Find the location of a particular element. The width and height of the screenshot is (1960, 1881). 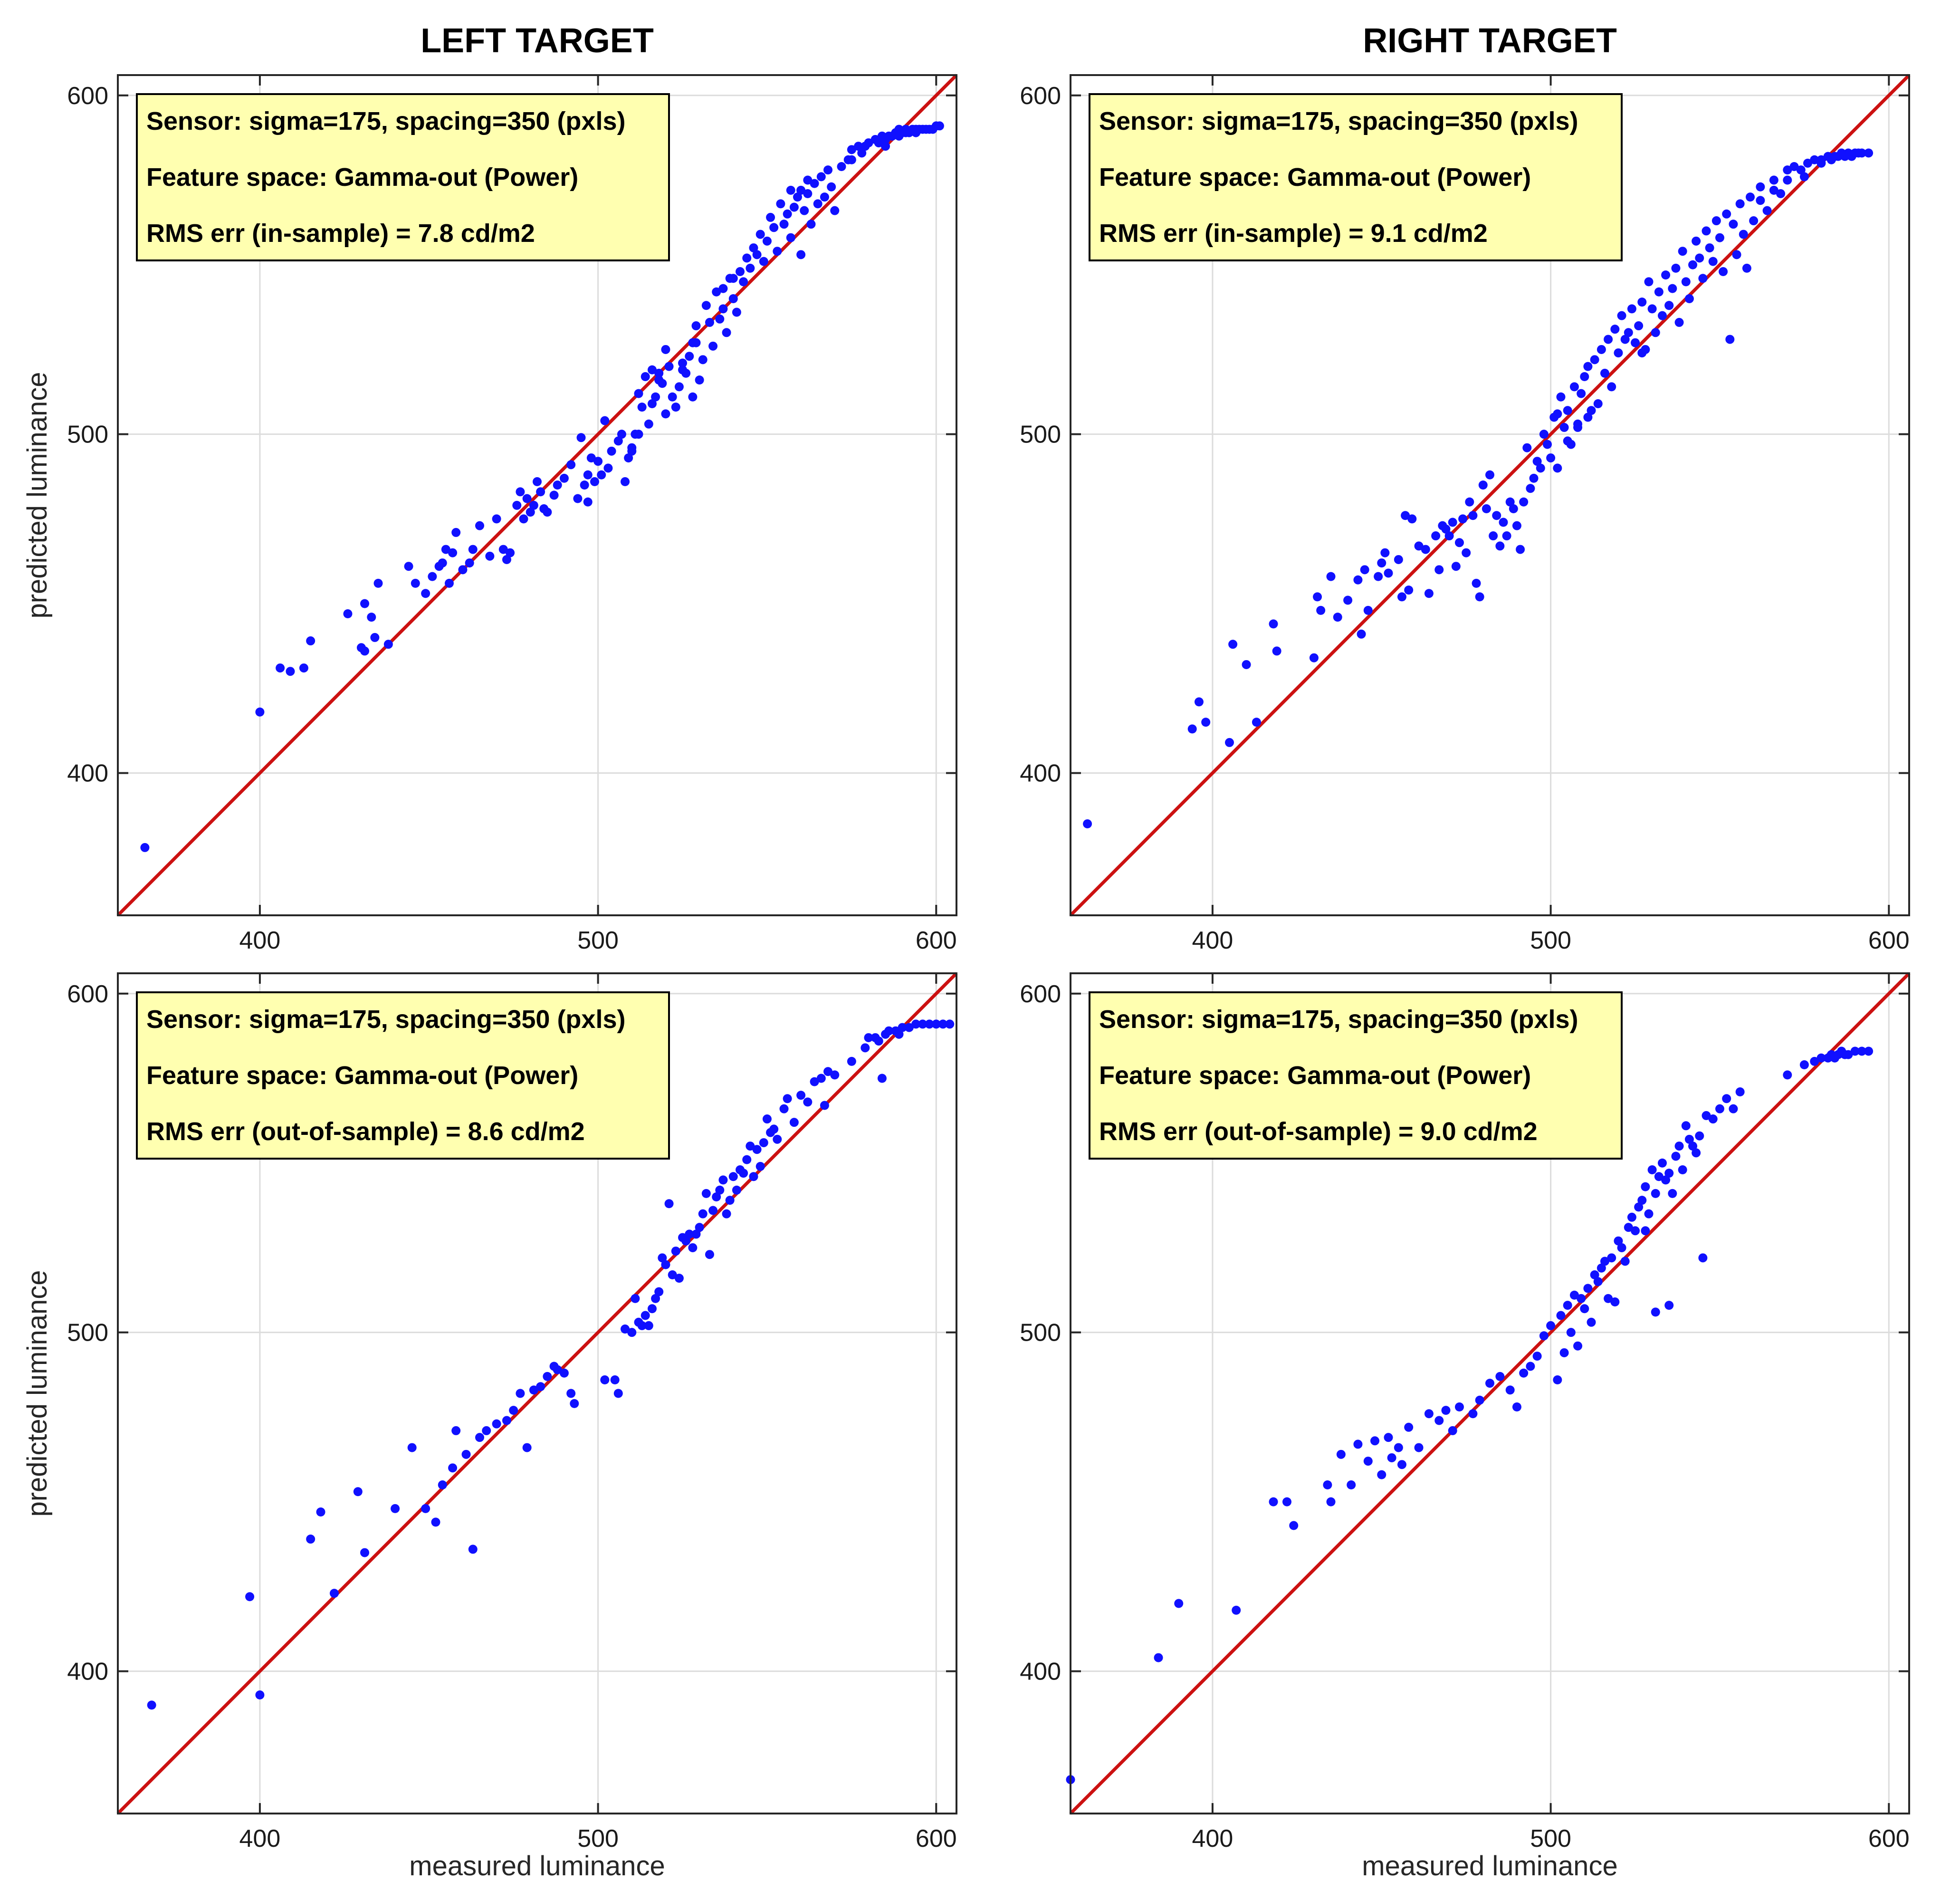

x-tick-label: 400 is located at coordinates (1212, 940).